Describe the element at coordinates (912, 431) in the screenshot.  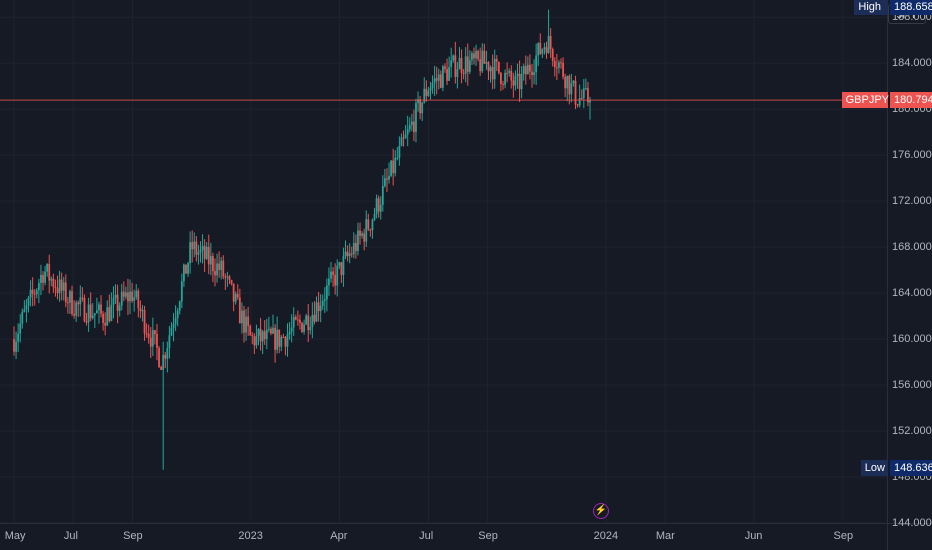
I see `price-tick-label: 152.000` at that location.